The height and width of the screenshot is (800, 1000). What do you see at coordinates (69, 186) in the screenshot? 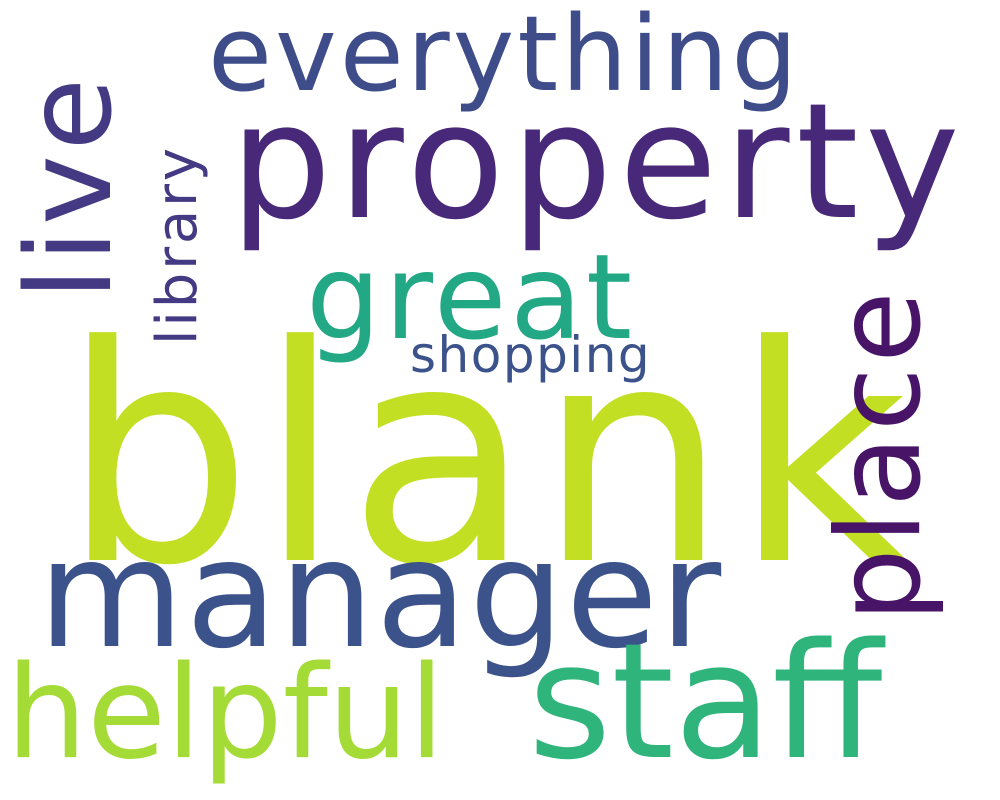
I see `word-live: live` at bounding box center [69, 186].